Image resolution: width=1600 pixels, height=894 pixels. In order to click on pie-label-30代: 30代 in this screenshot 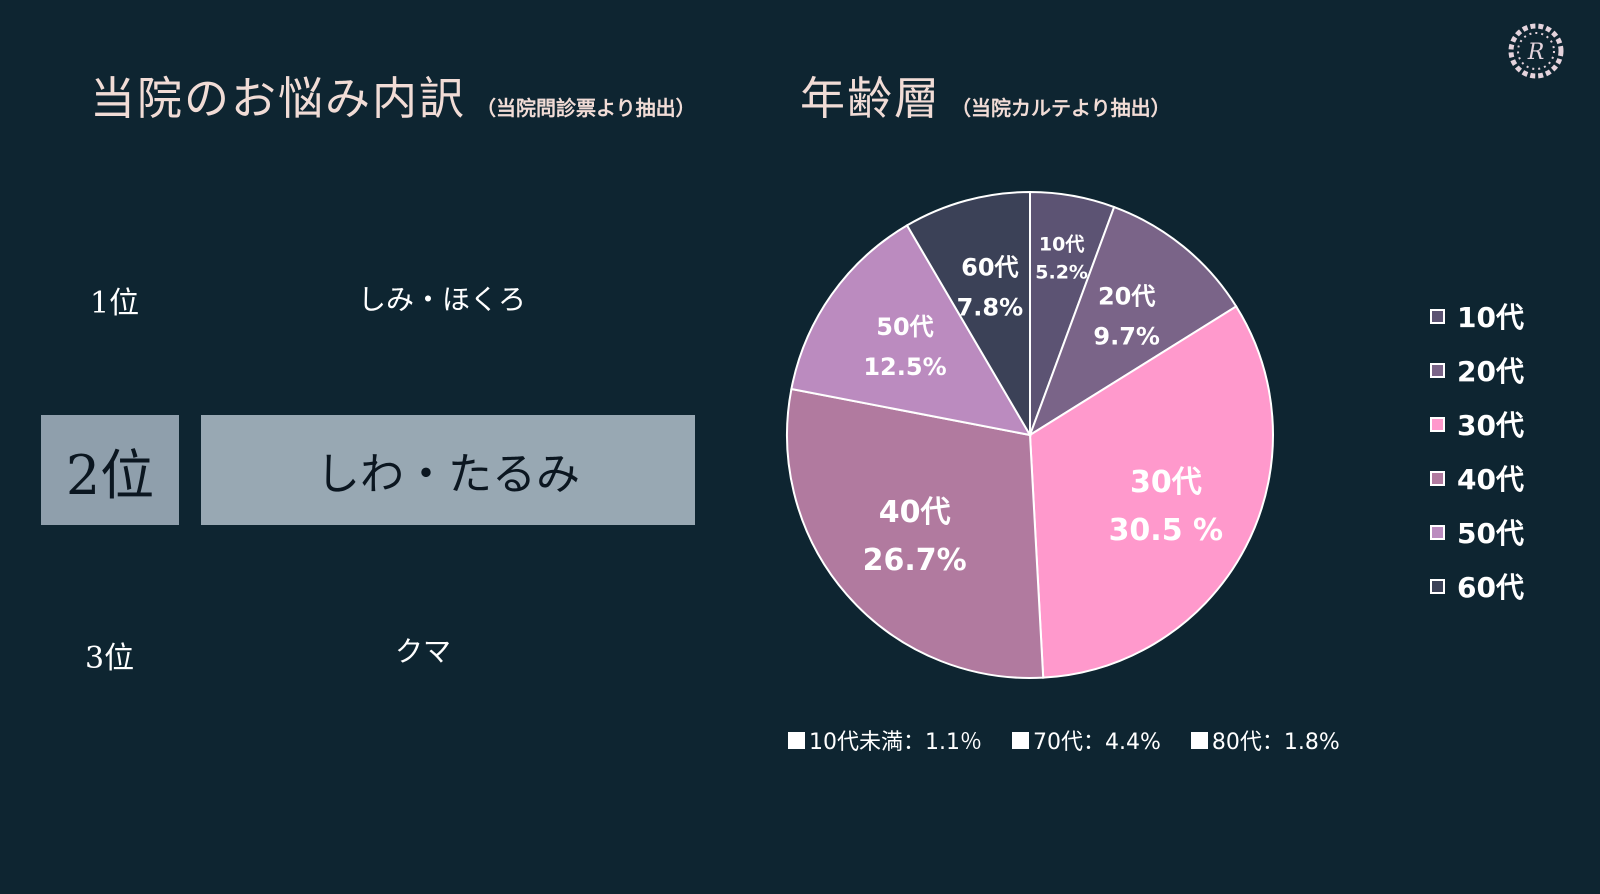, I will do `click(1166, 482)`.